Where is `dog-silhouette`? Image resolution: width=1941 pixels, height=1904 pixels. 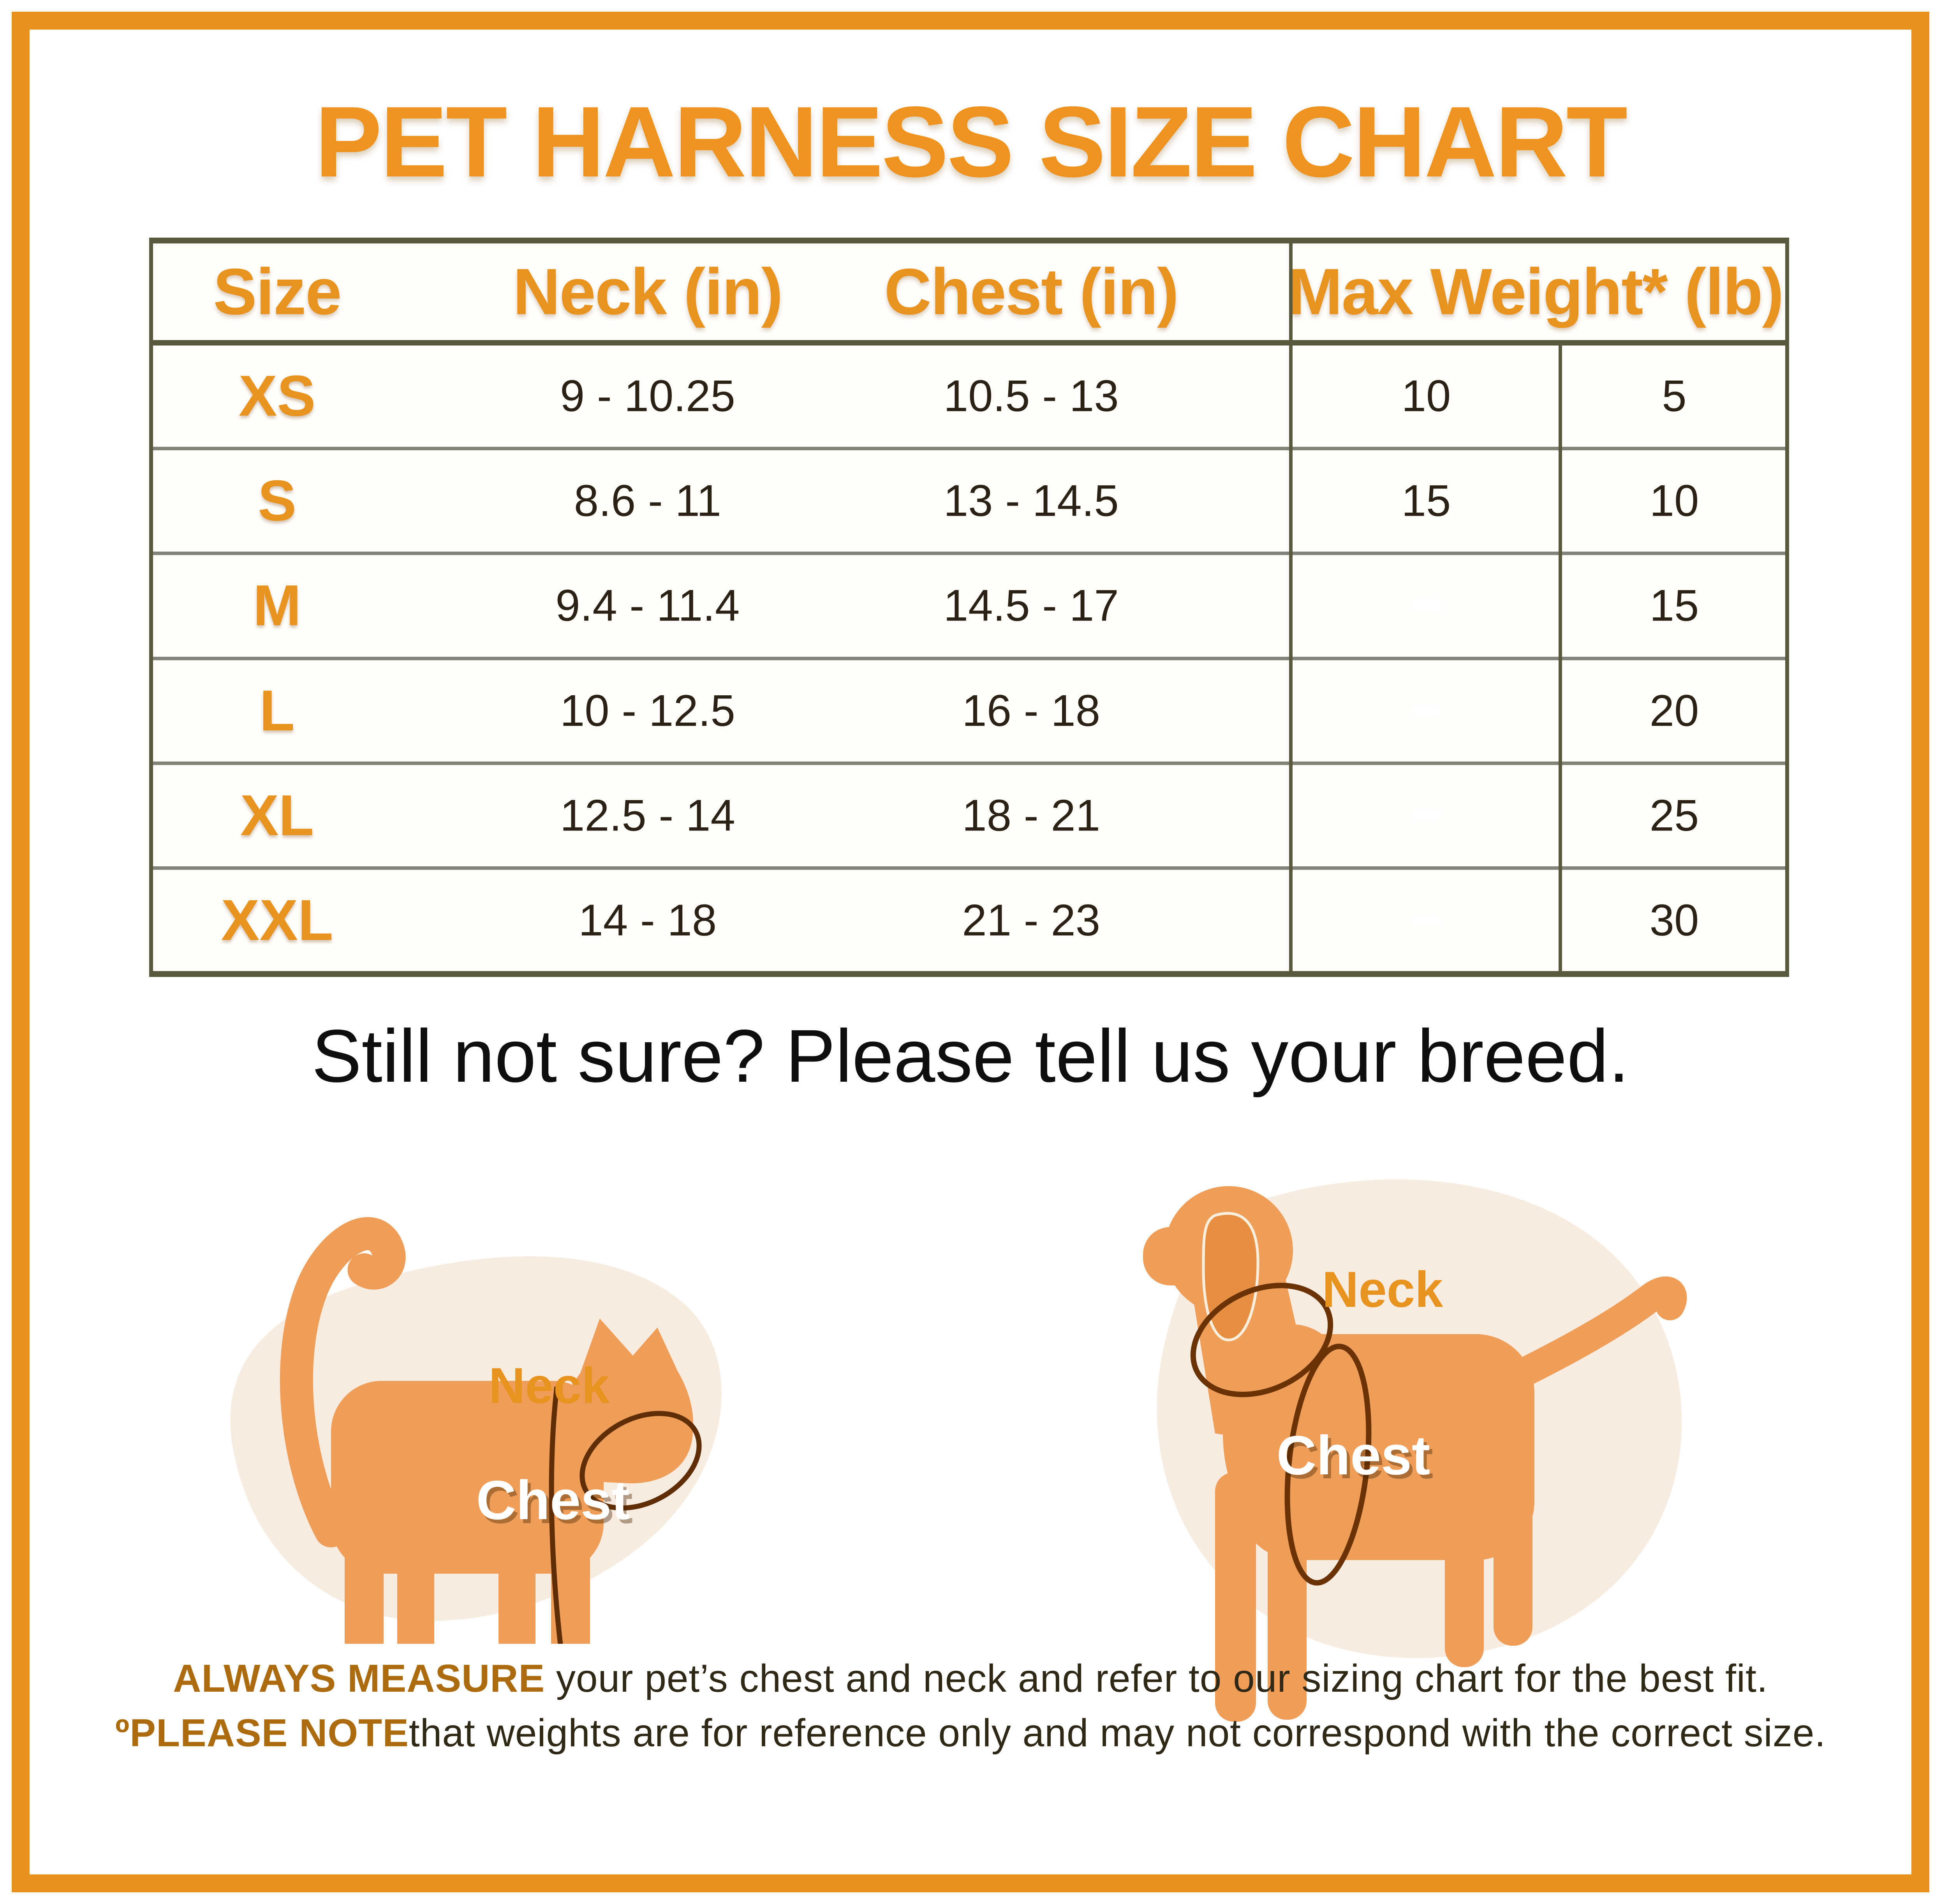 dog-silhouette is located at coordinates (1415, 1454).